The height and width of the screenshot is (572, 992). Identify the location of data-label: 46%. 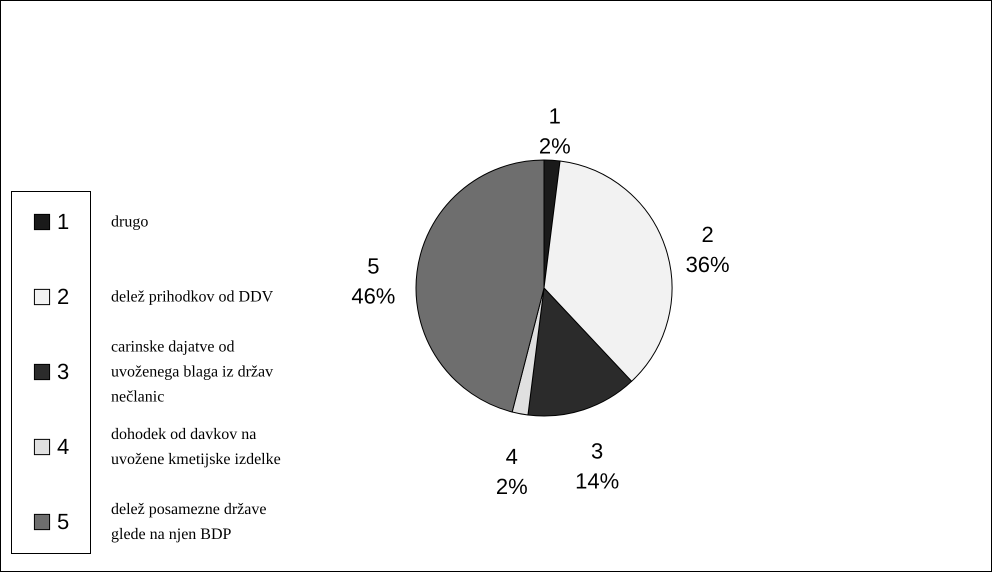
(373, 295).